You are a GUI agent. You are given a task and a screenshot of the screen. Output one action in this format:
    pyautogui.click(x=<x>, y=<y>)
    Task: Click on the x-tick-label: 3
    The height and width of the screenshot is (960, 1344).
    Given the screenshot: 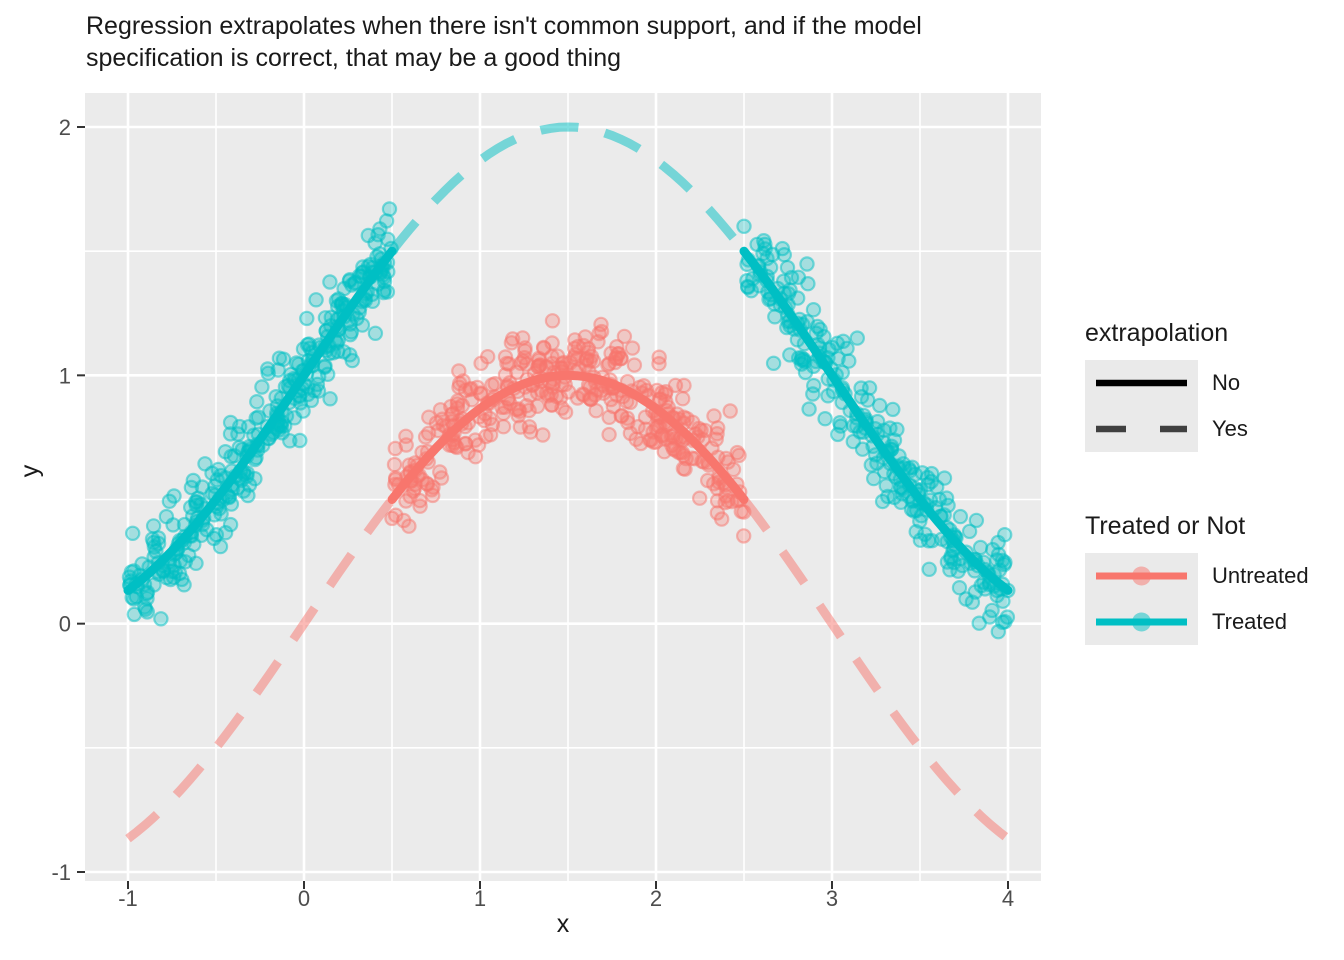 What is the action you would take?
    pyautogui.click(x=832, y=898)
    